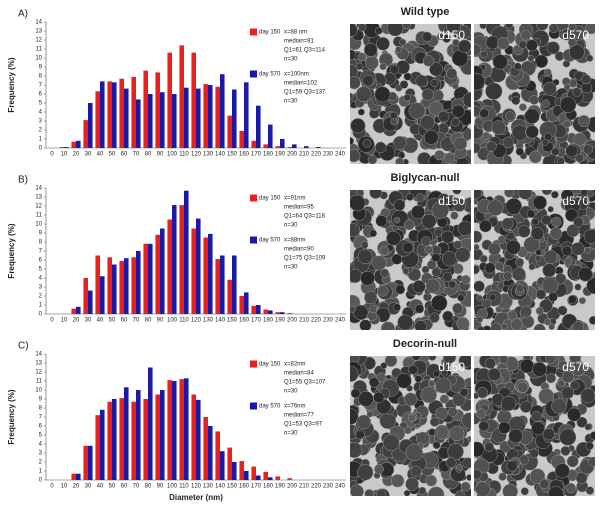 Image resolution: width=600 pixels, height=510 pixels. Describe the element at coordinates (196, 487) in the screenshot. I see `x-tick-label: 120` at that location.